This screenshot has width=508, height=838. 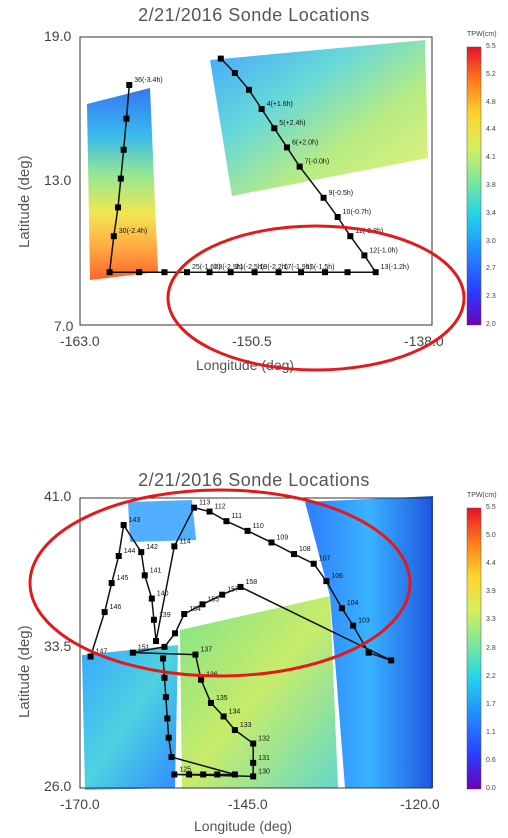 What do you see at coordinates (491, 46) in the screenshot?
I see `colorbar-tick-label: 5.5` at bounding box center [491, 46].